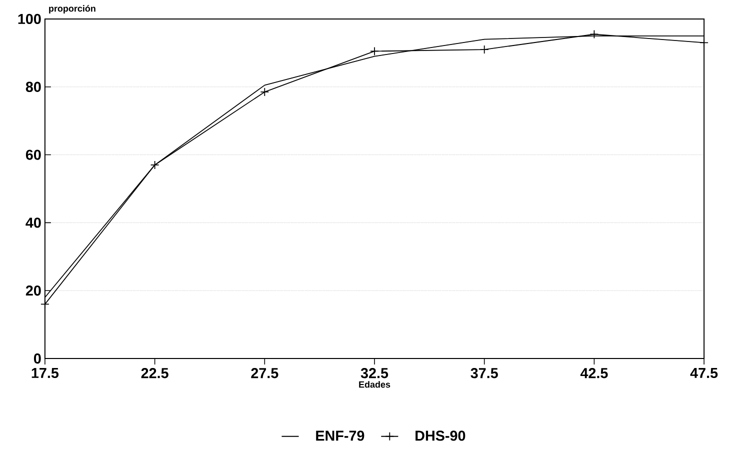  Describe the element at coordinates (374, 373) in the screenshot. I see `x-tick-label: 32.5` at that location.